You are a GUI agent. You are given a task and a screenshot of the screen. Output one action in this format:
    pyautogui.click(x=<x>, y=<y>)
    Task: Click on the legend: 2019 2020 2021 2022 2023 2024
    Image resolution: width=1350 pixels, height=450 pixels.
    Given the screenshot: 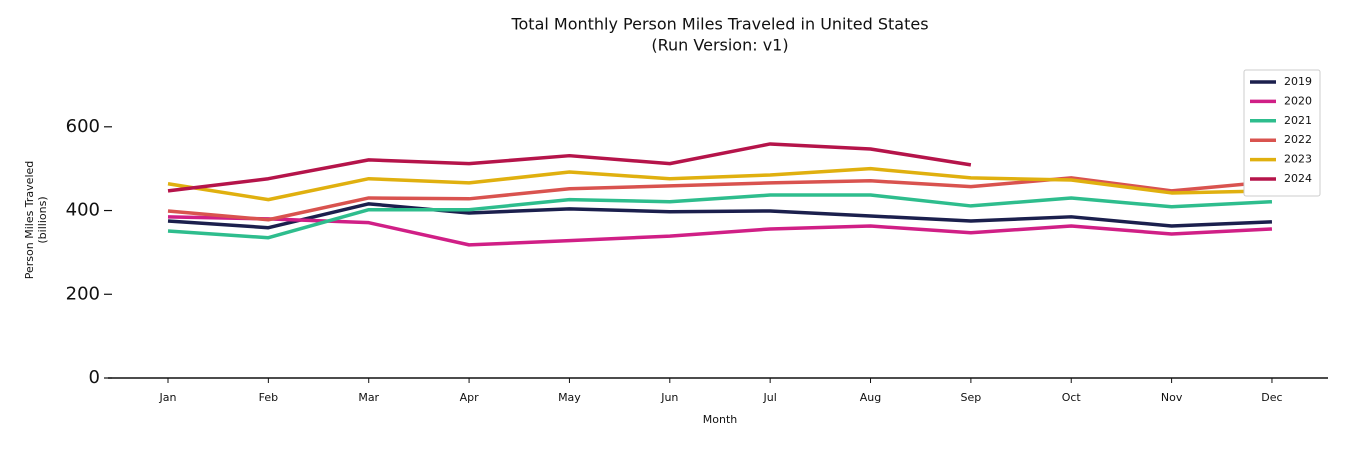 What is the action you would take?
    pyautogui.click(x=1282, y=133)
    